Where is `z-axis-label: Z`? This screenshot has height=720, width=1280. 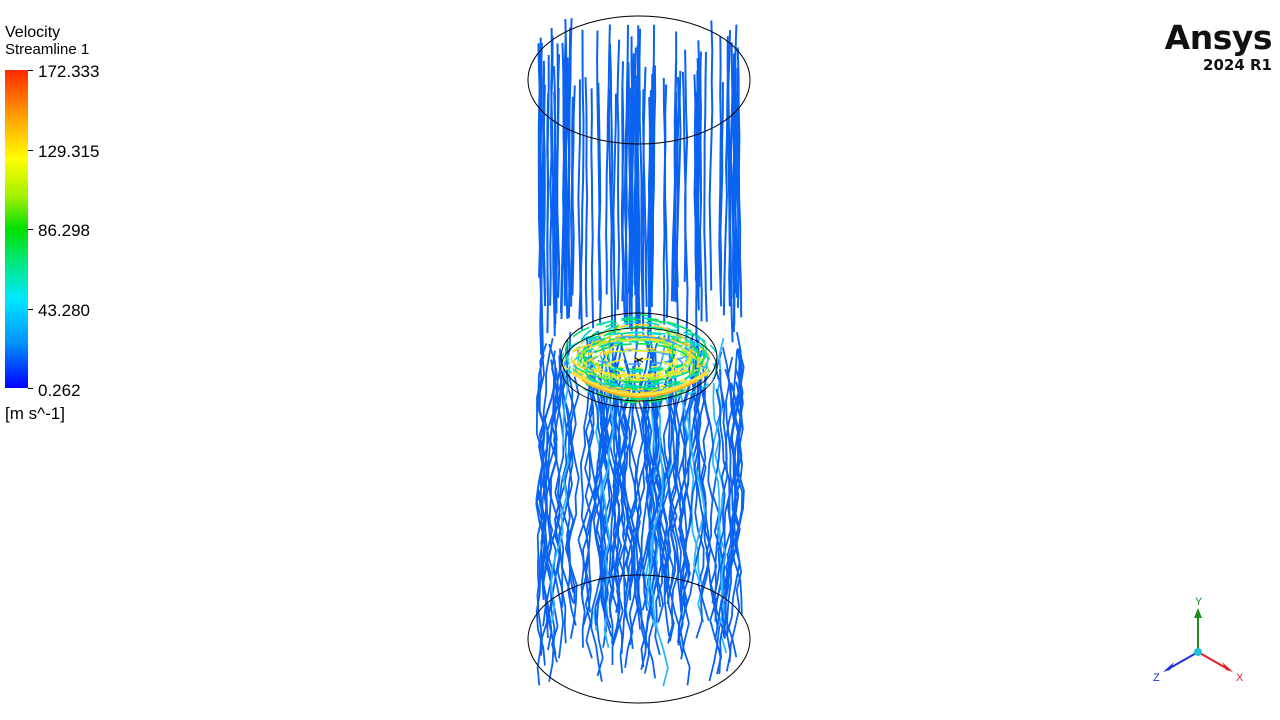 z-axis-label: Z is located at coordinates (1156, 678).